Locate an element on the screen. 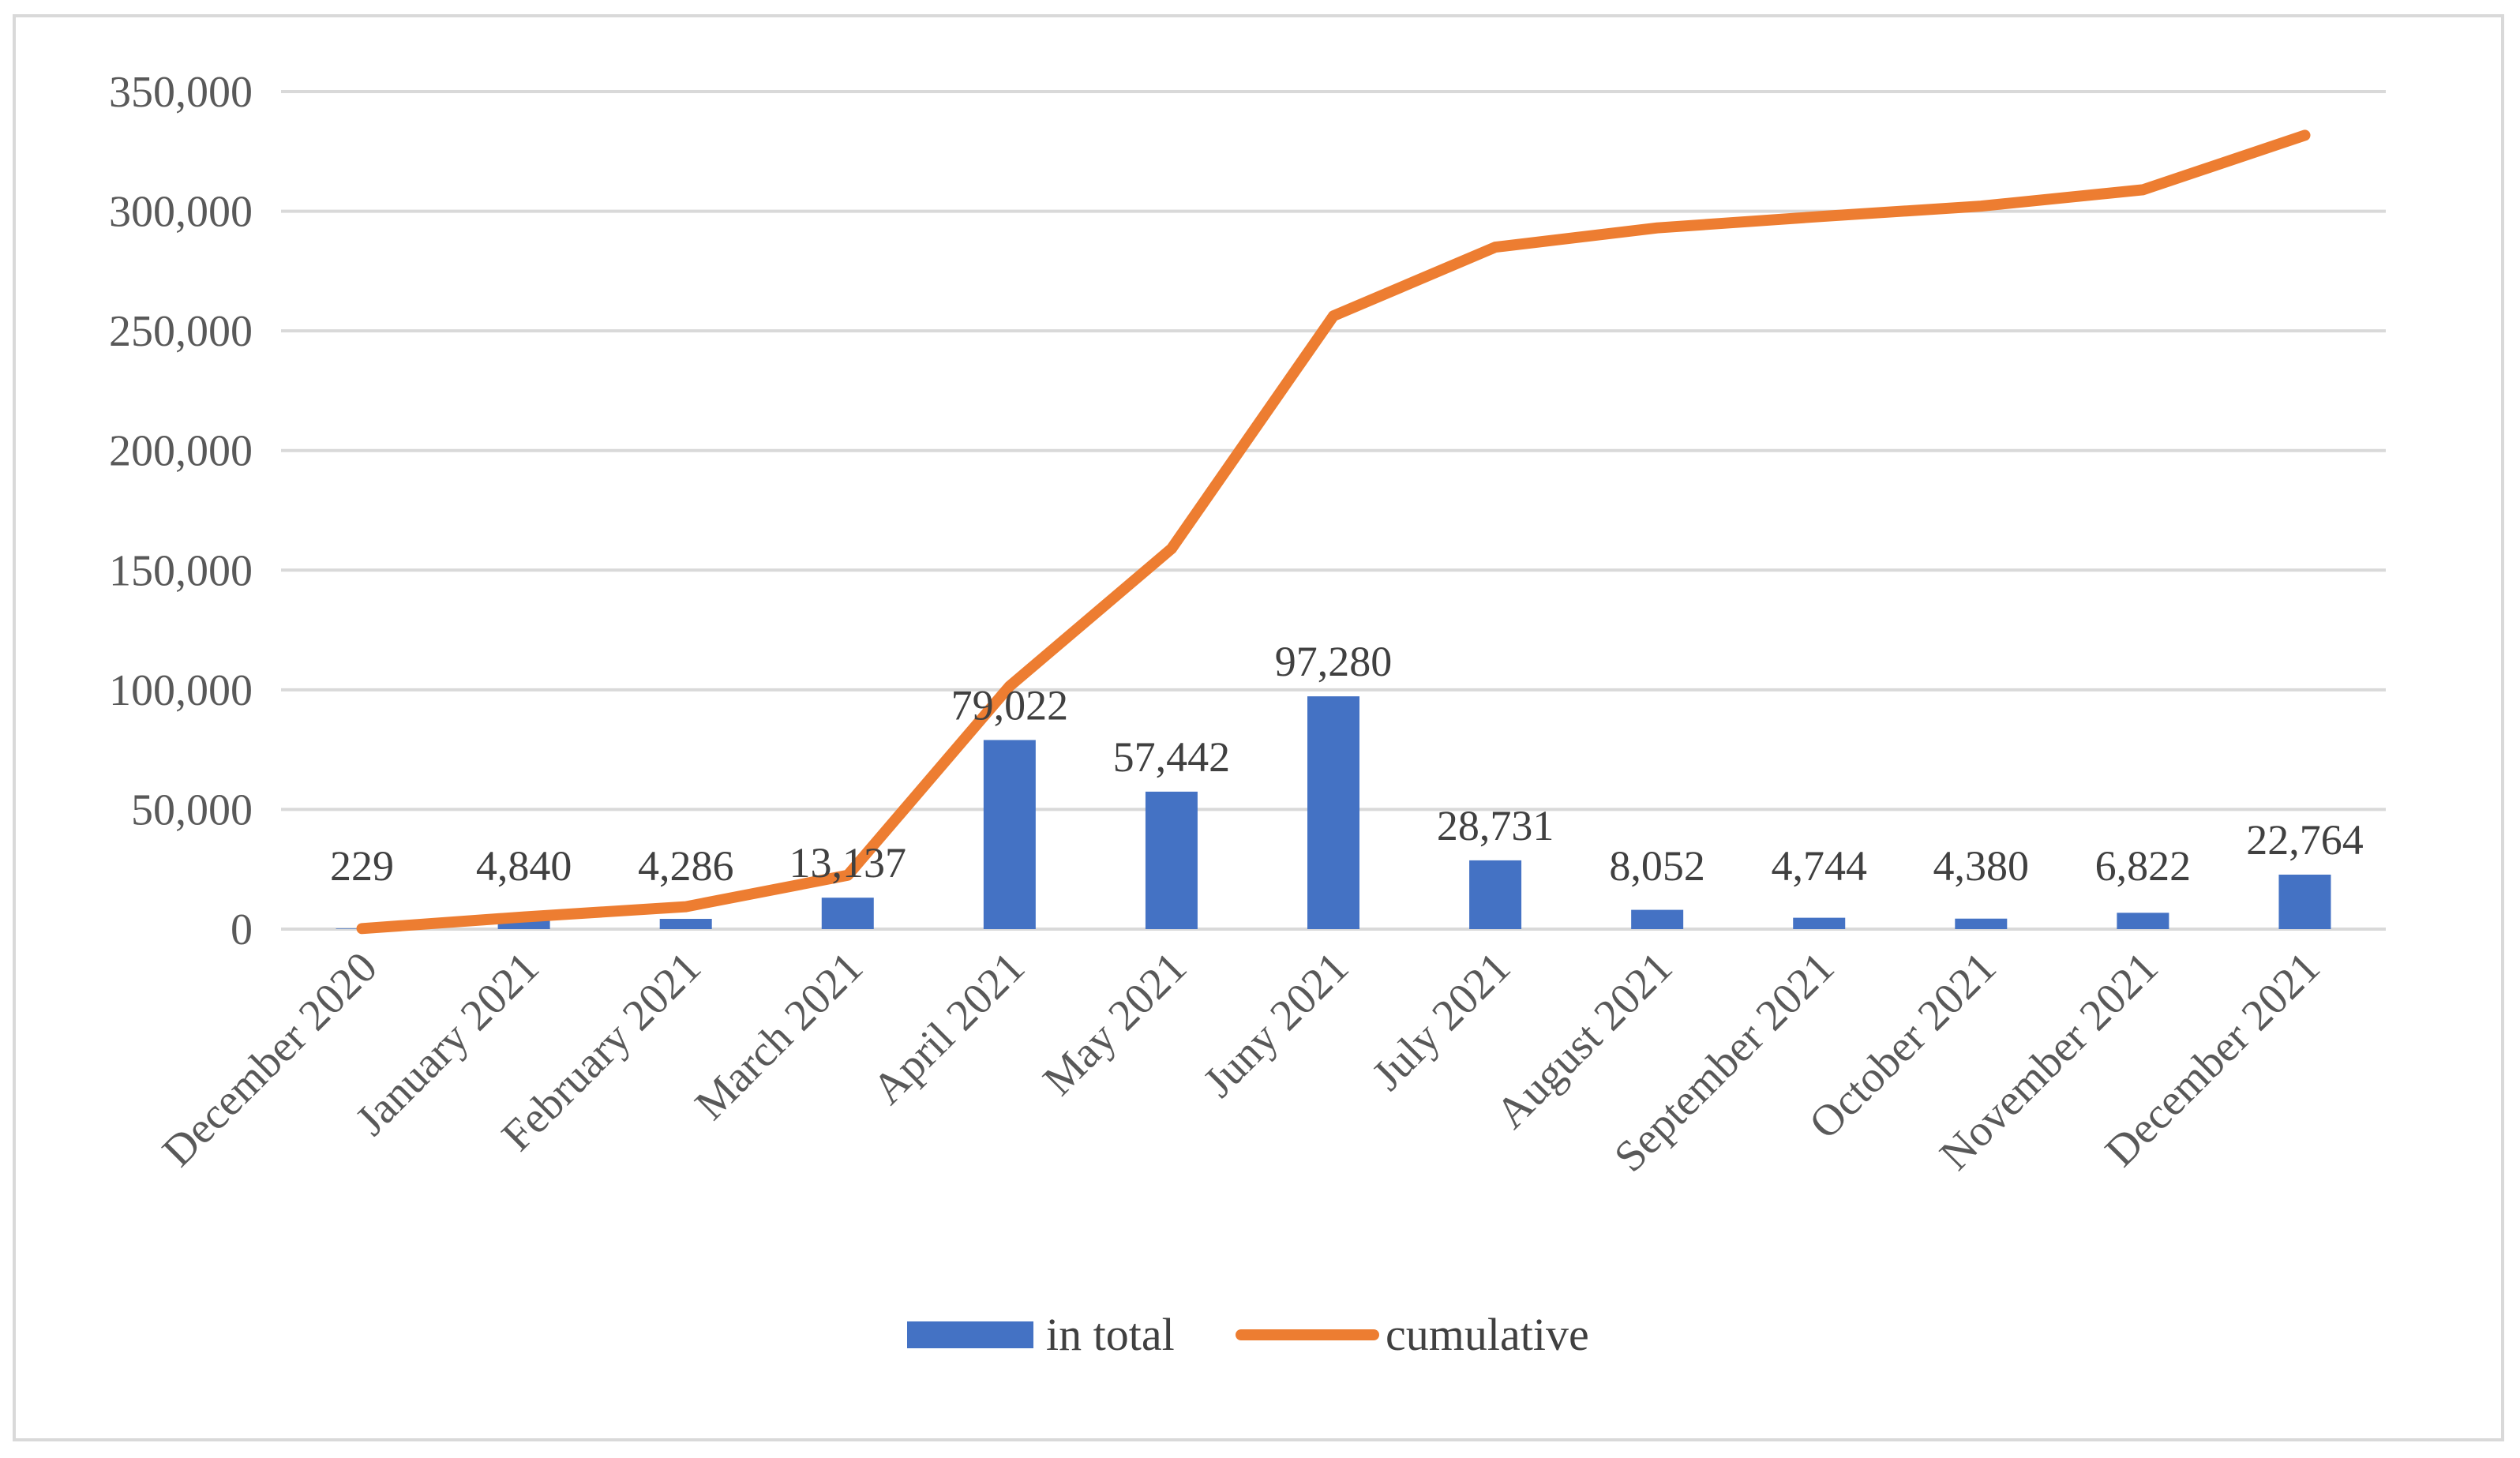  data-label: 4,286 is located at coordinates (686, 866).